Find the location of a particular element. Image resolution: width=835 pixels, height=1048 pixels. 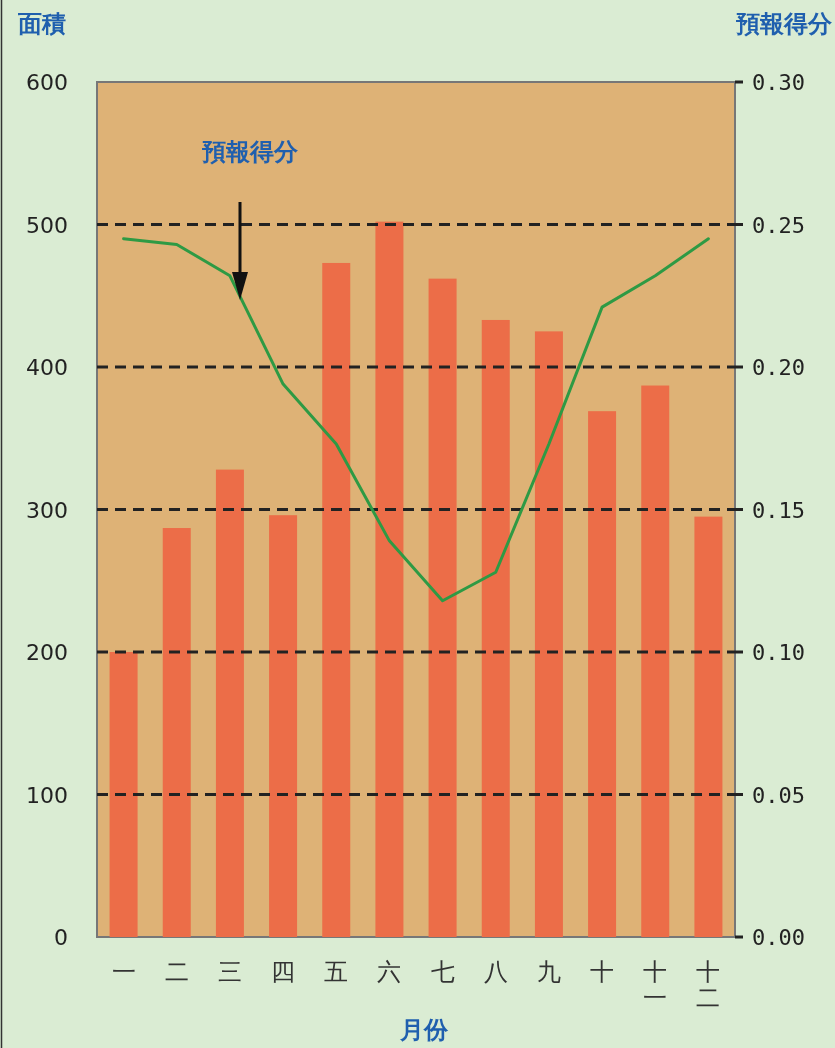

x-tick-label: 四 is located at coordinates (283, 972).